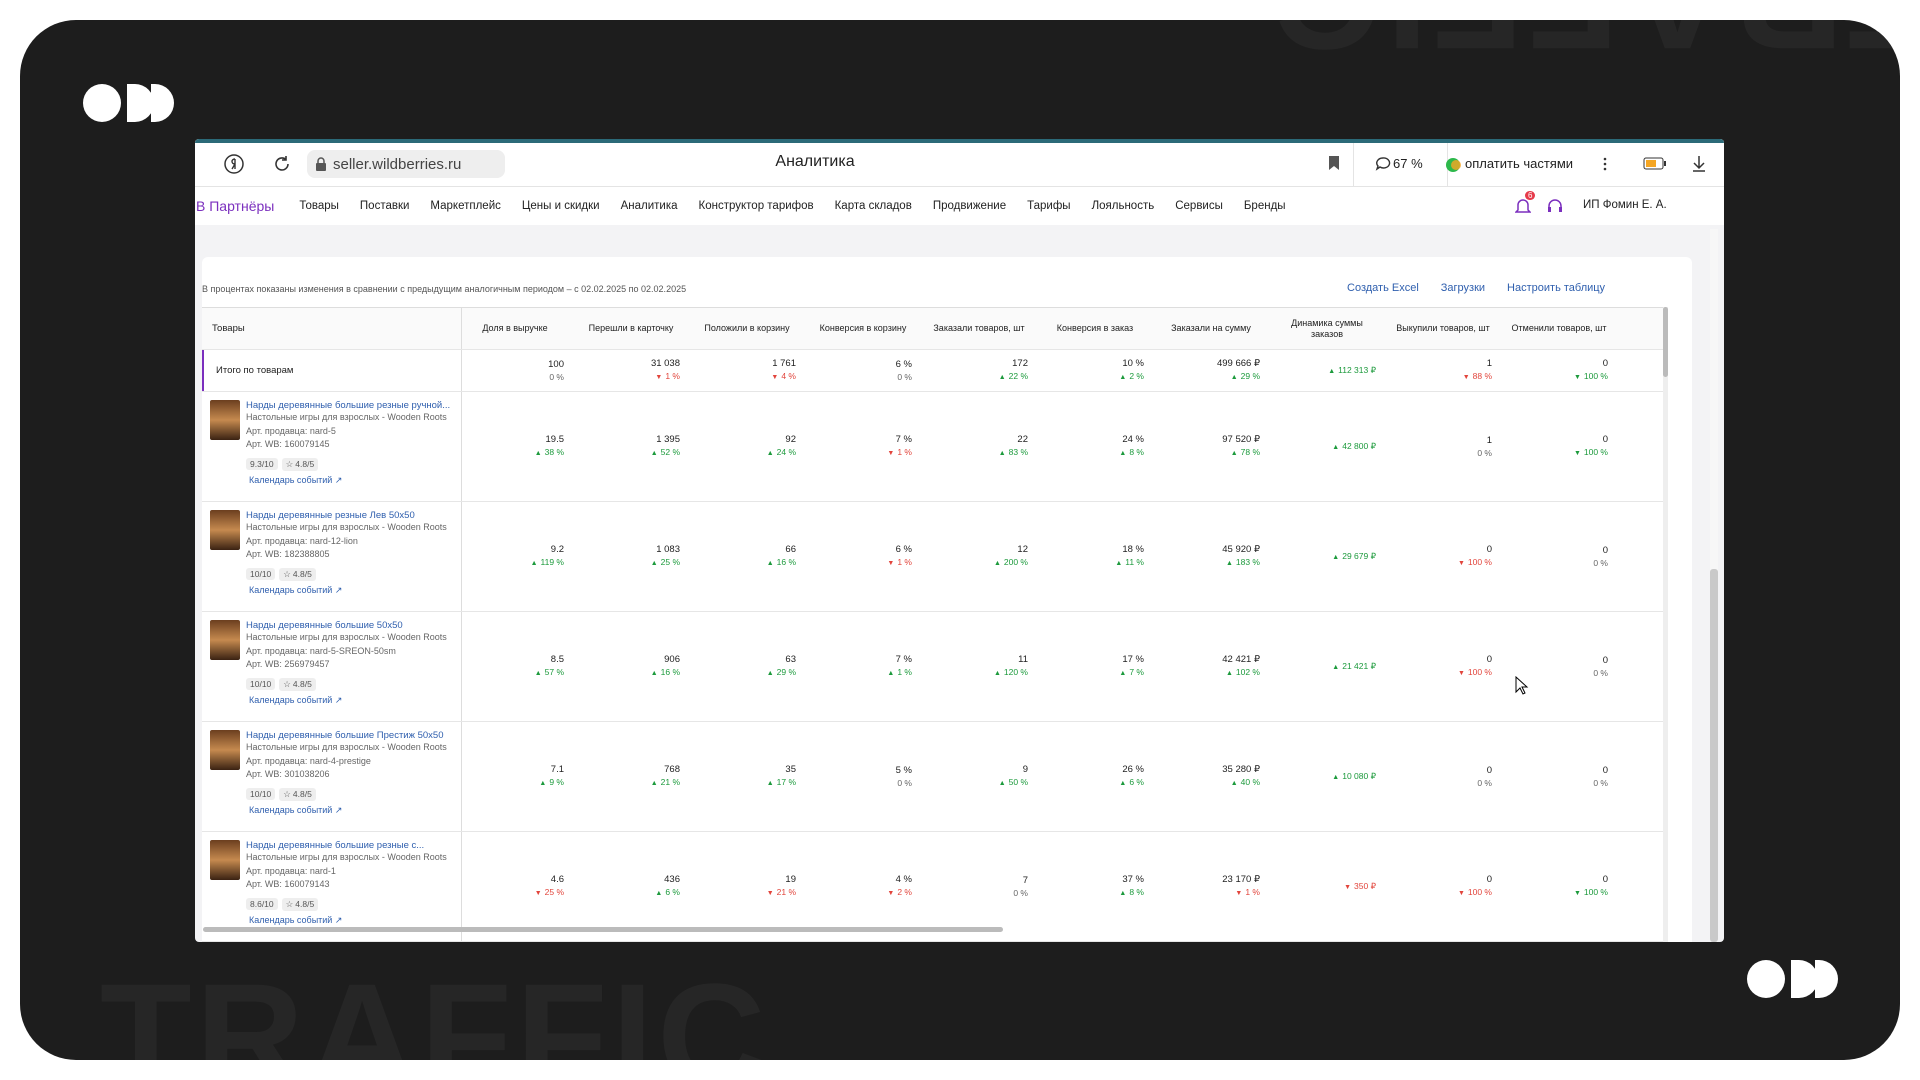 Image resolution: width=1920 pixels, height=1080 pixels. What do you see at coordinates (235, 206) in the screenshot?
I see `brand: В Партнёры` at bounding box center [235, 206].